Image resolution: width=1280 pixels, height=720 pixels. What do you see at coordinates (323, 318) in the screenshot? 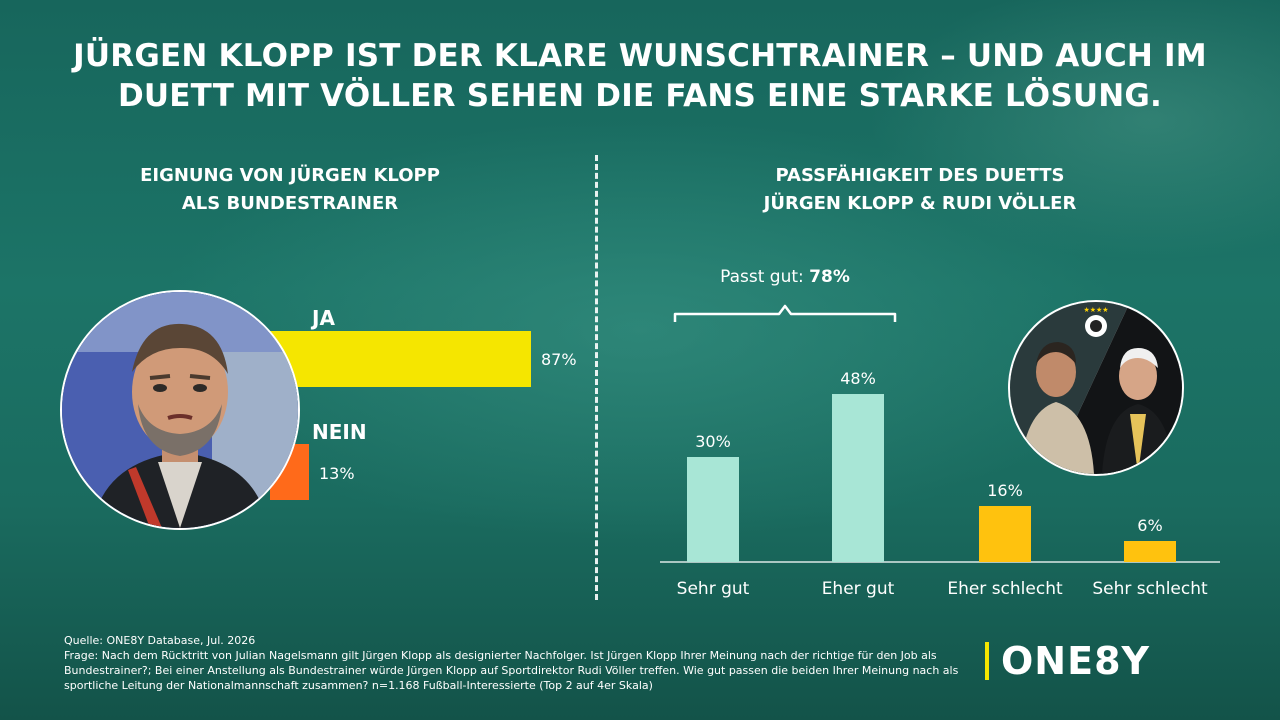
I see `category-label-ja: JA` at bounding box center [323, 318].